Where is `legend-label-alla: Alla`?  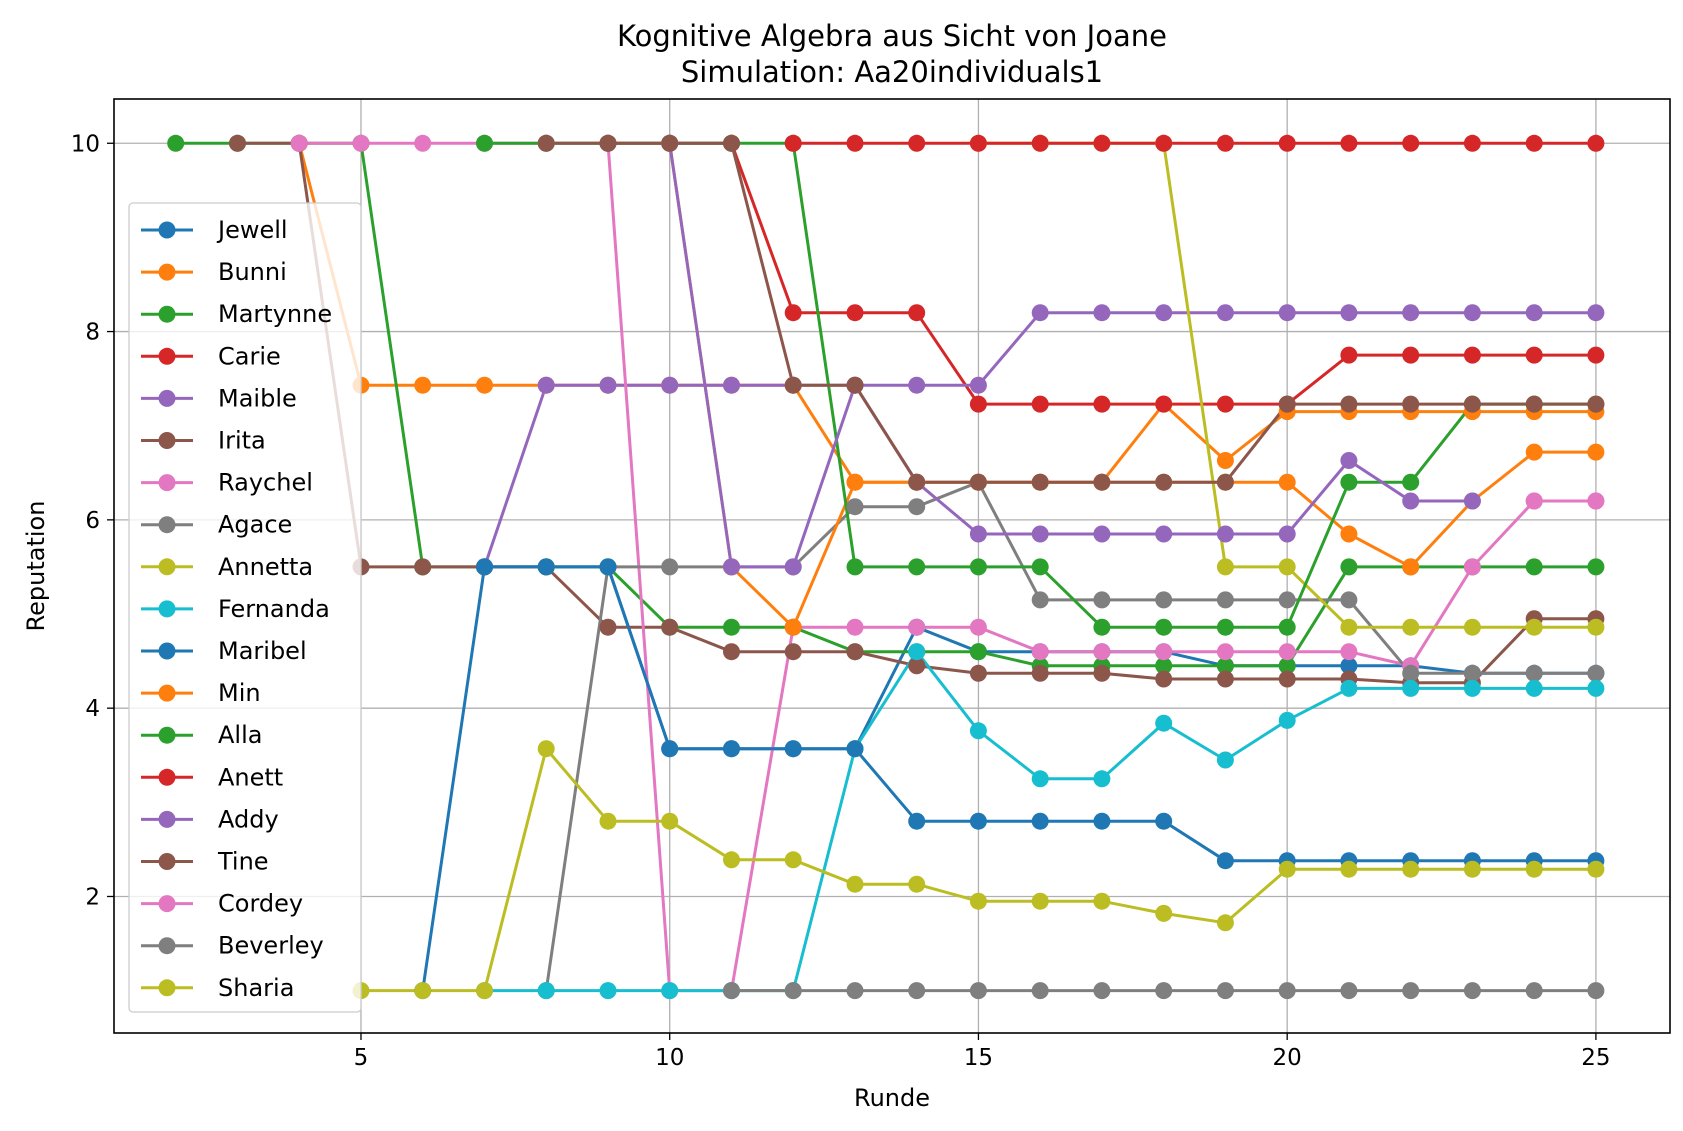 legend-label-alla: Alla is located at coordinates (240, 735).